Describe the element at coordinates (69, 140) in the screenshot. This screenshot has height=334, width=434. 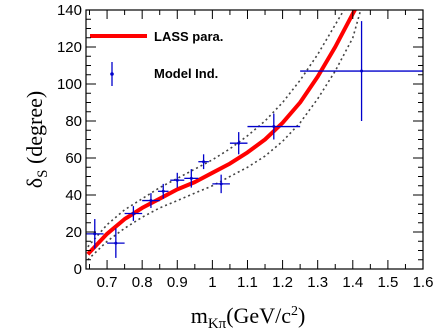
I see `y-tick-labels: 0 20 40 60 80 100 120 140` at that location.